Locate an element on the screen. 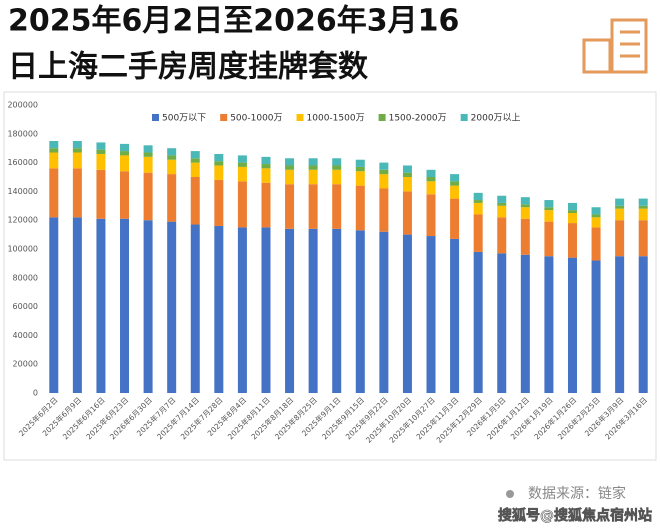  y-tick-label: 20000 is located at coordinates (25, 364).